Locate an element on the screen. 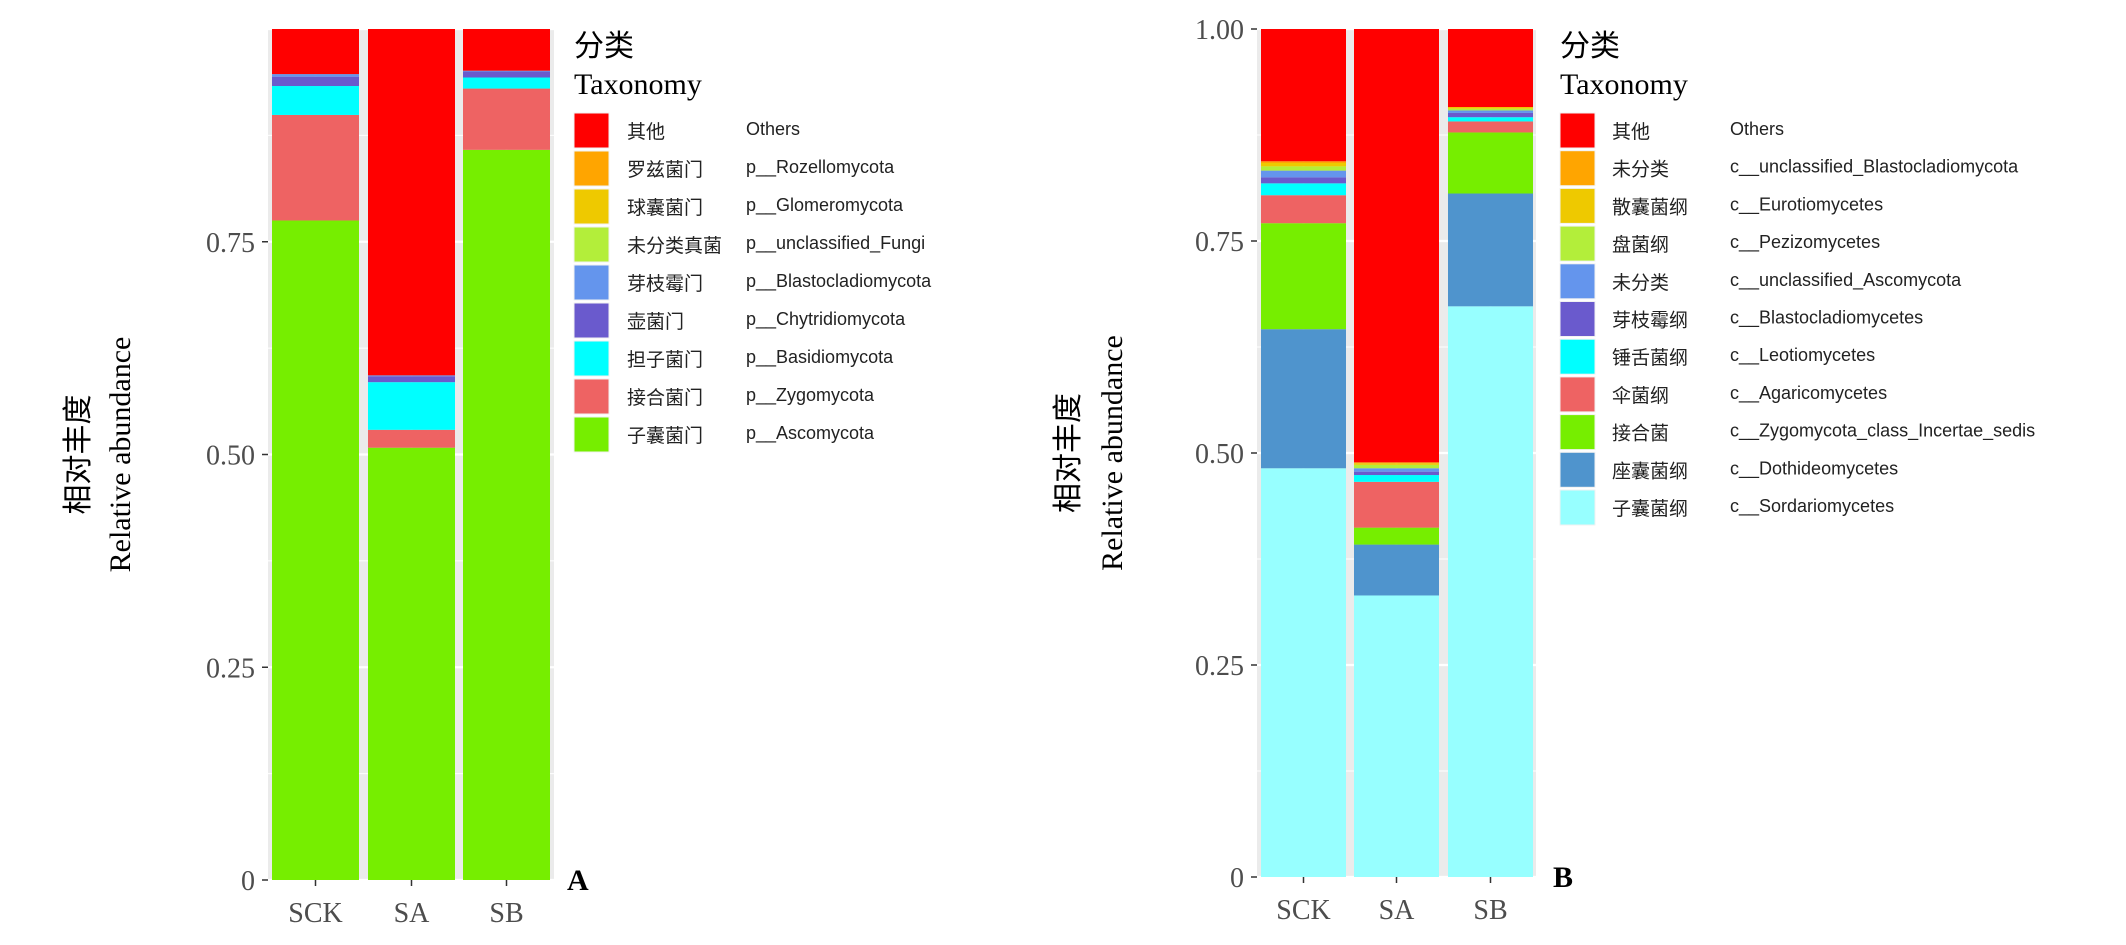 The height and width of the screenshot is (945, 2126). legend-label: c__Dothideomycetes is located at coordinates (1814, 468).